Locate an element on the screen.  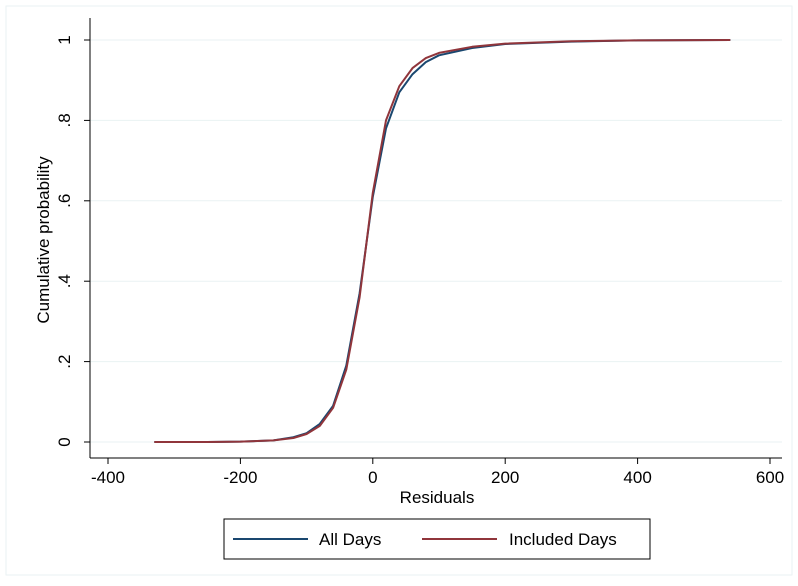
legend: All Days Included Days is located at coordinates (437, 539).